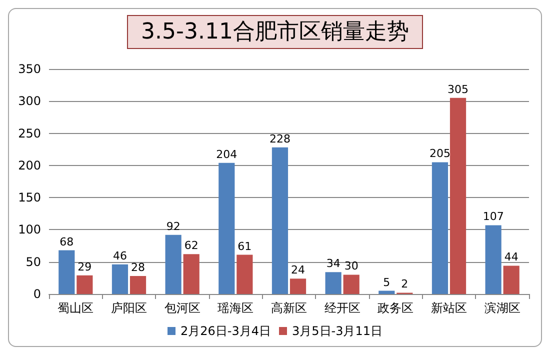 The width and height of the screenshot is (550, 355). I want to click on data-label: 305, so click(458, 89).